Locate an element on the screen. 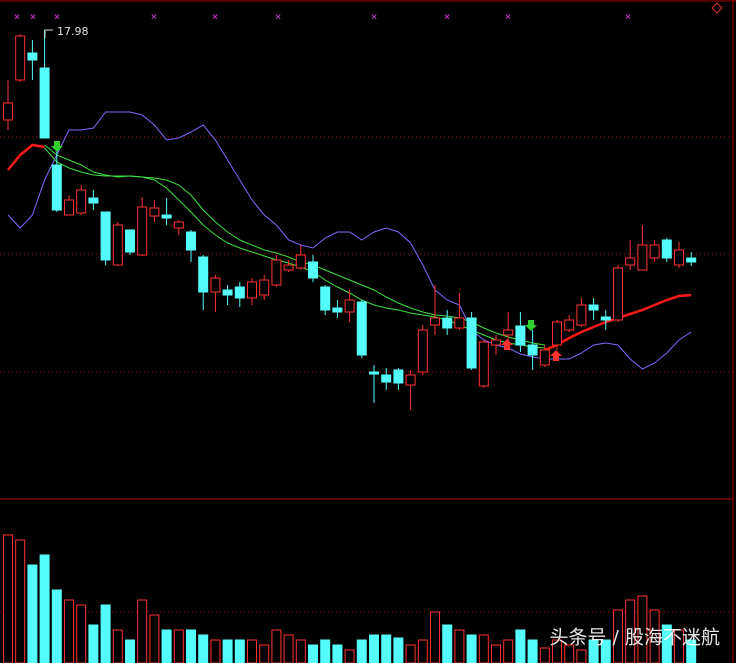  high-label: 17.98 is located at coordinates (73, 31).